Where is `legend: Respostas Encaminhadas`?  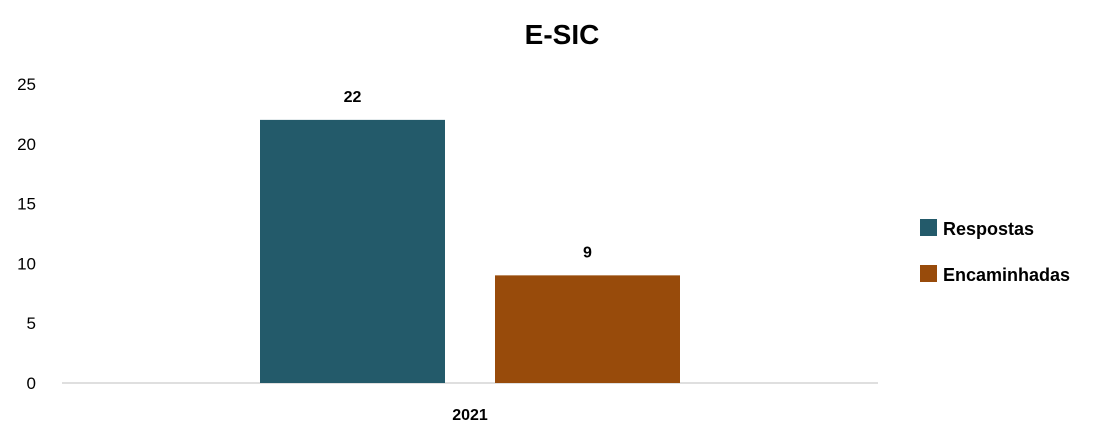 legend: Respostas Encaminhadas is located at coordinates (995, 252).